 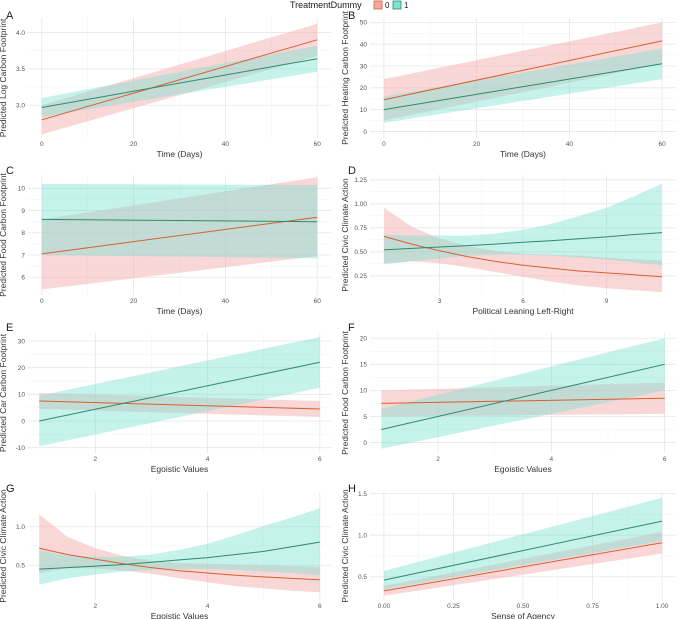 What do you see at coordinates (364, 44) in the screenshot?
I see `y-tick-label: 40` at bounding box center [364, 44].